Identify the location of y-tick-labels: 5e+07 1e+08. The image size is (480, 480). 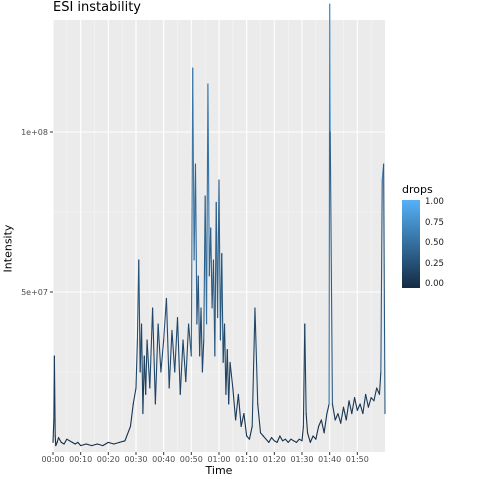
(34, 212).